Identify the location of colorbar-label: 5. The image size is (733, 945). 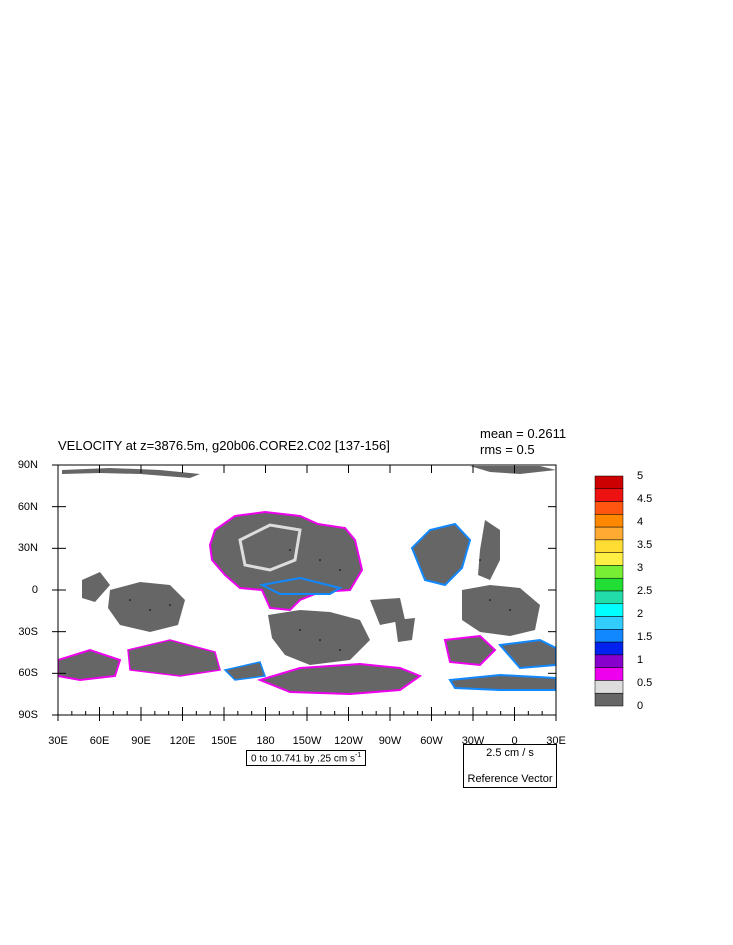
(640, 476).